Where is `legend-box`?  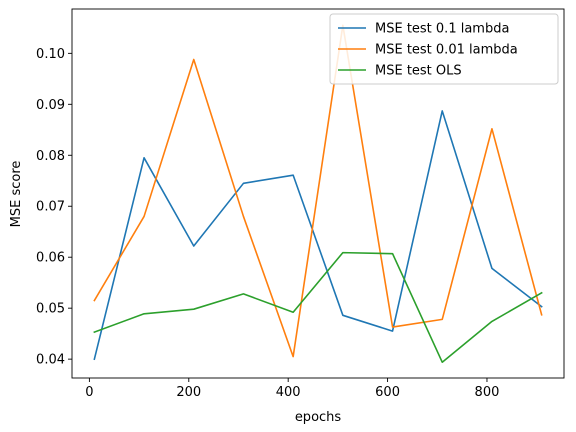
legend-box is located at coordinates (444, 49).